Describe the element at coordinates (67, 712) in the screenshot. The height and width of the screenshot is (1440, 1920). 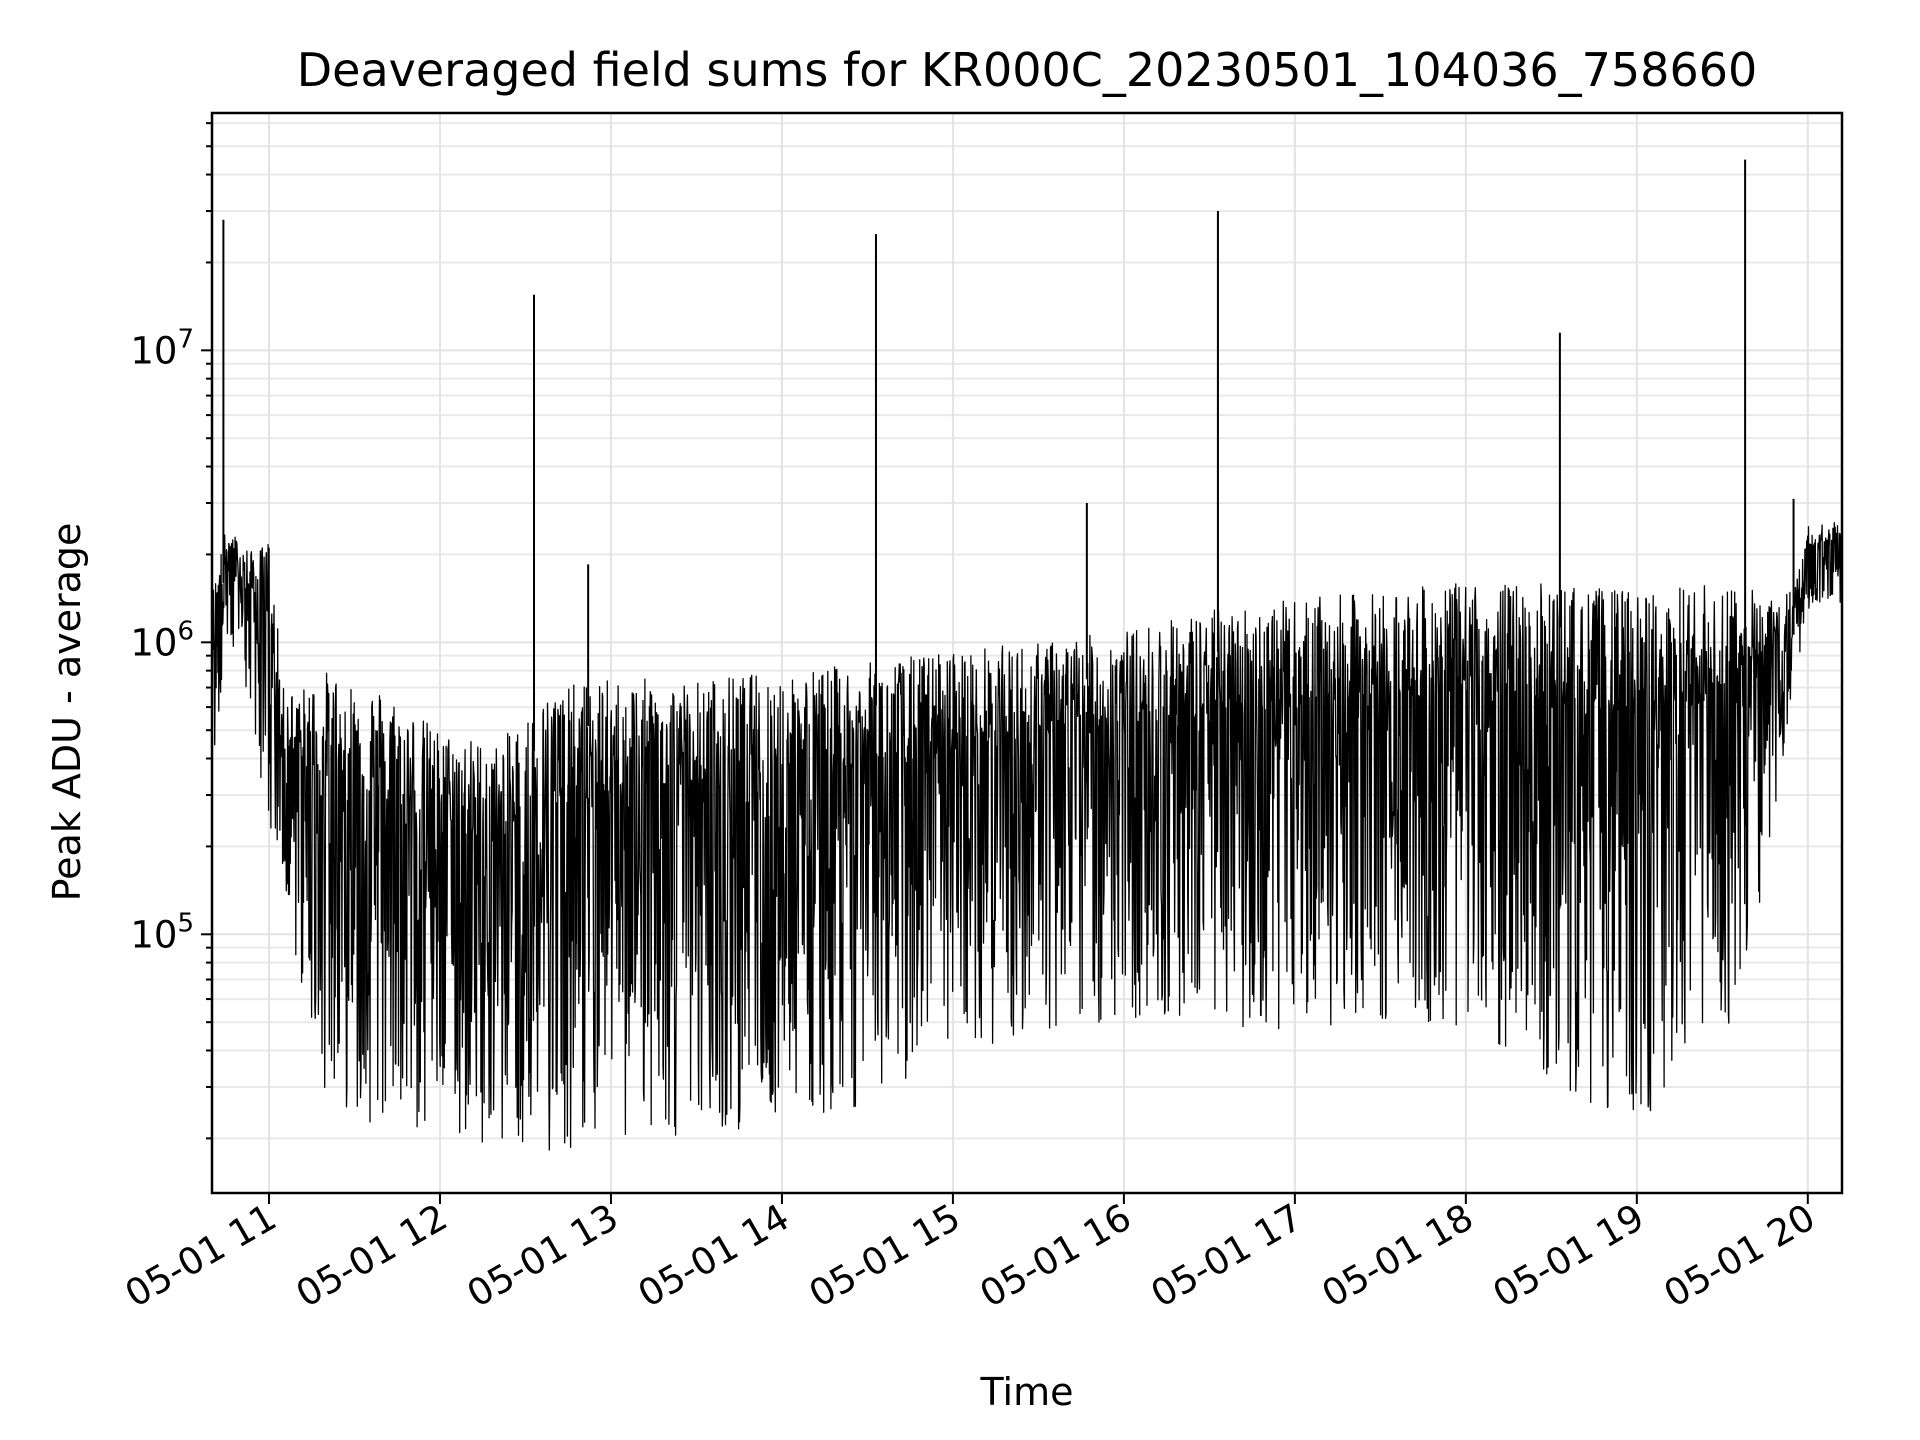
I see `y-axis-label: Peak ADU - average` at that location.